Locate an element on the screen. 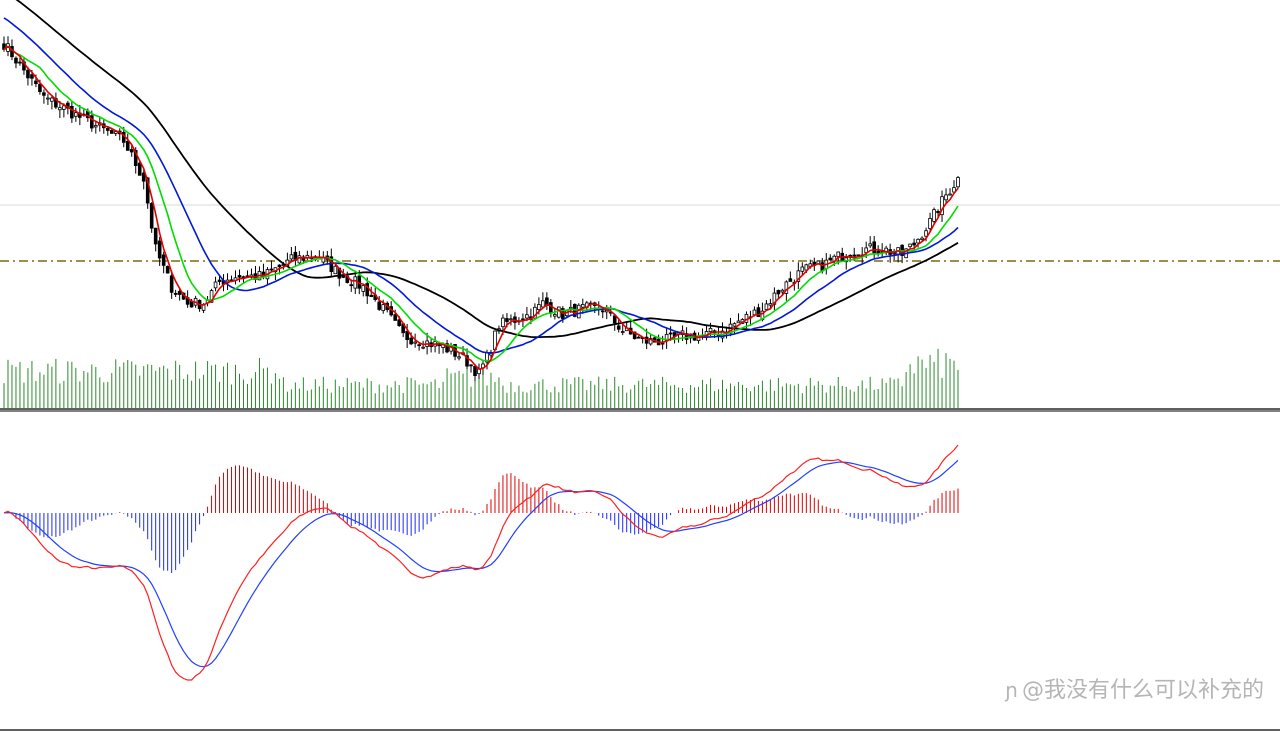 Image resolution: width=1280 pixels, height=732 pixels. watermark: ɲ @我没有什么可以补充的 is located at coordinates (1134, 688).